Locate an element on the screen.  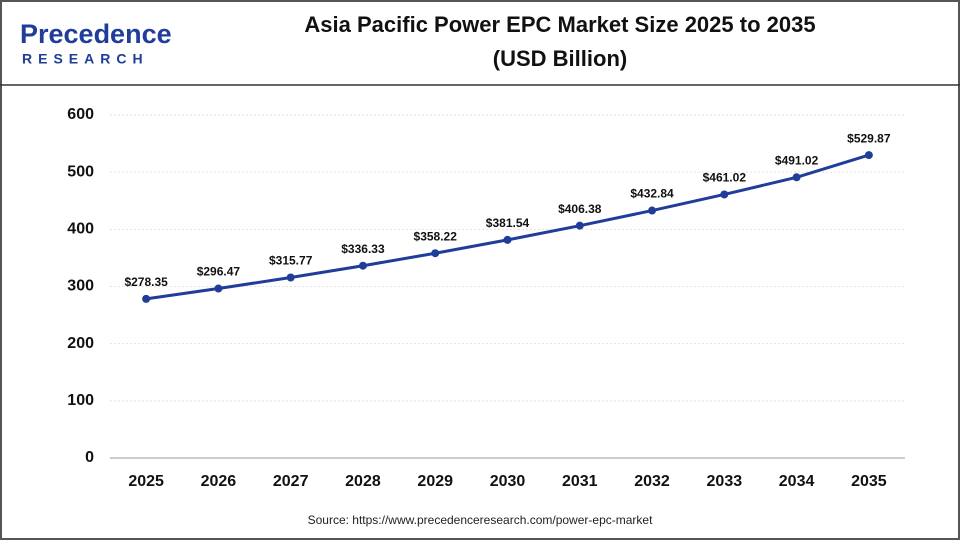
data-label: $381.54 is located at coordinates (508, 223).